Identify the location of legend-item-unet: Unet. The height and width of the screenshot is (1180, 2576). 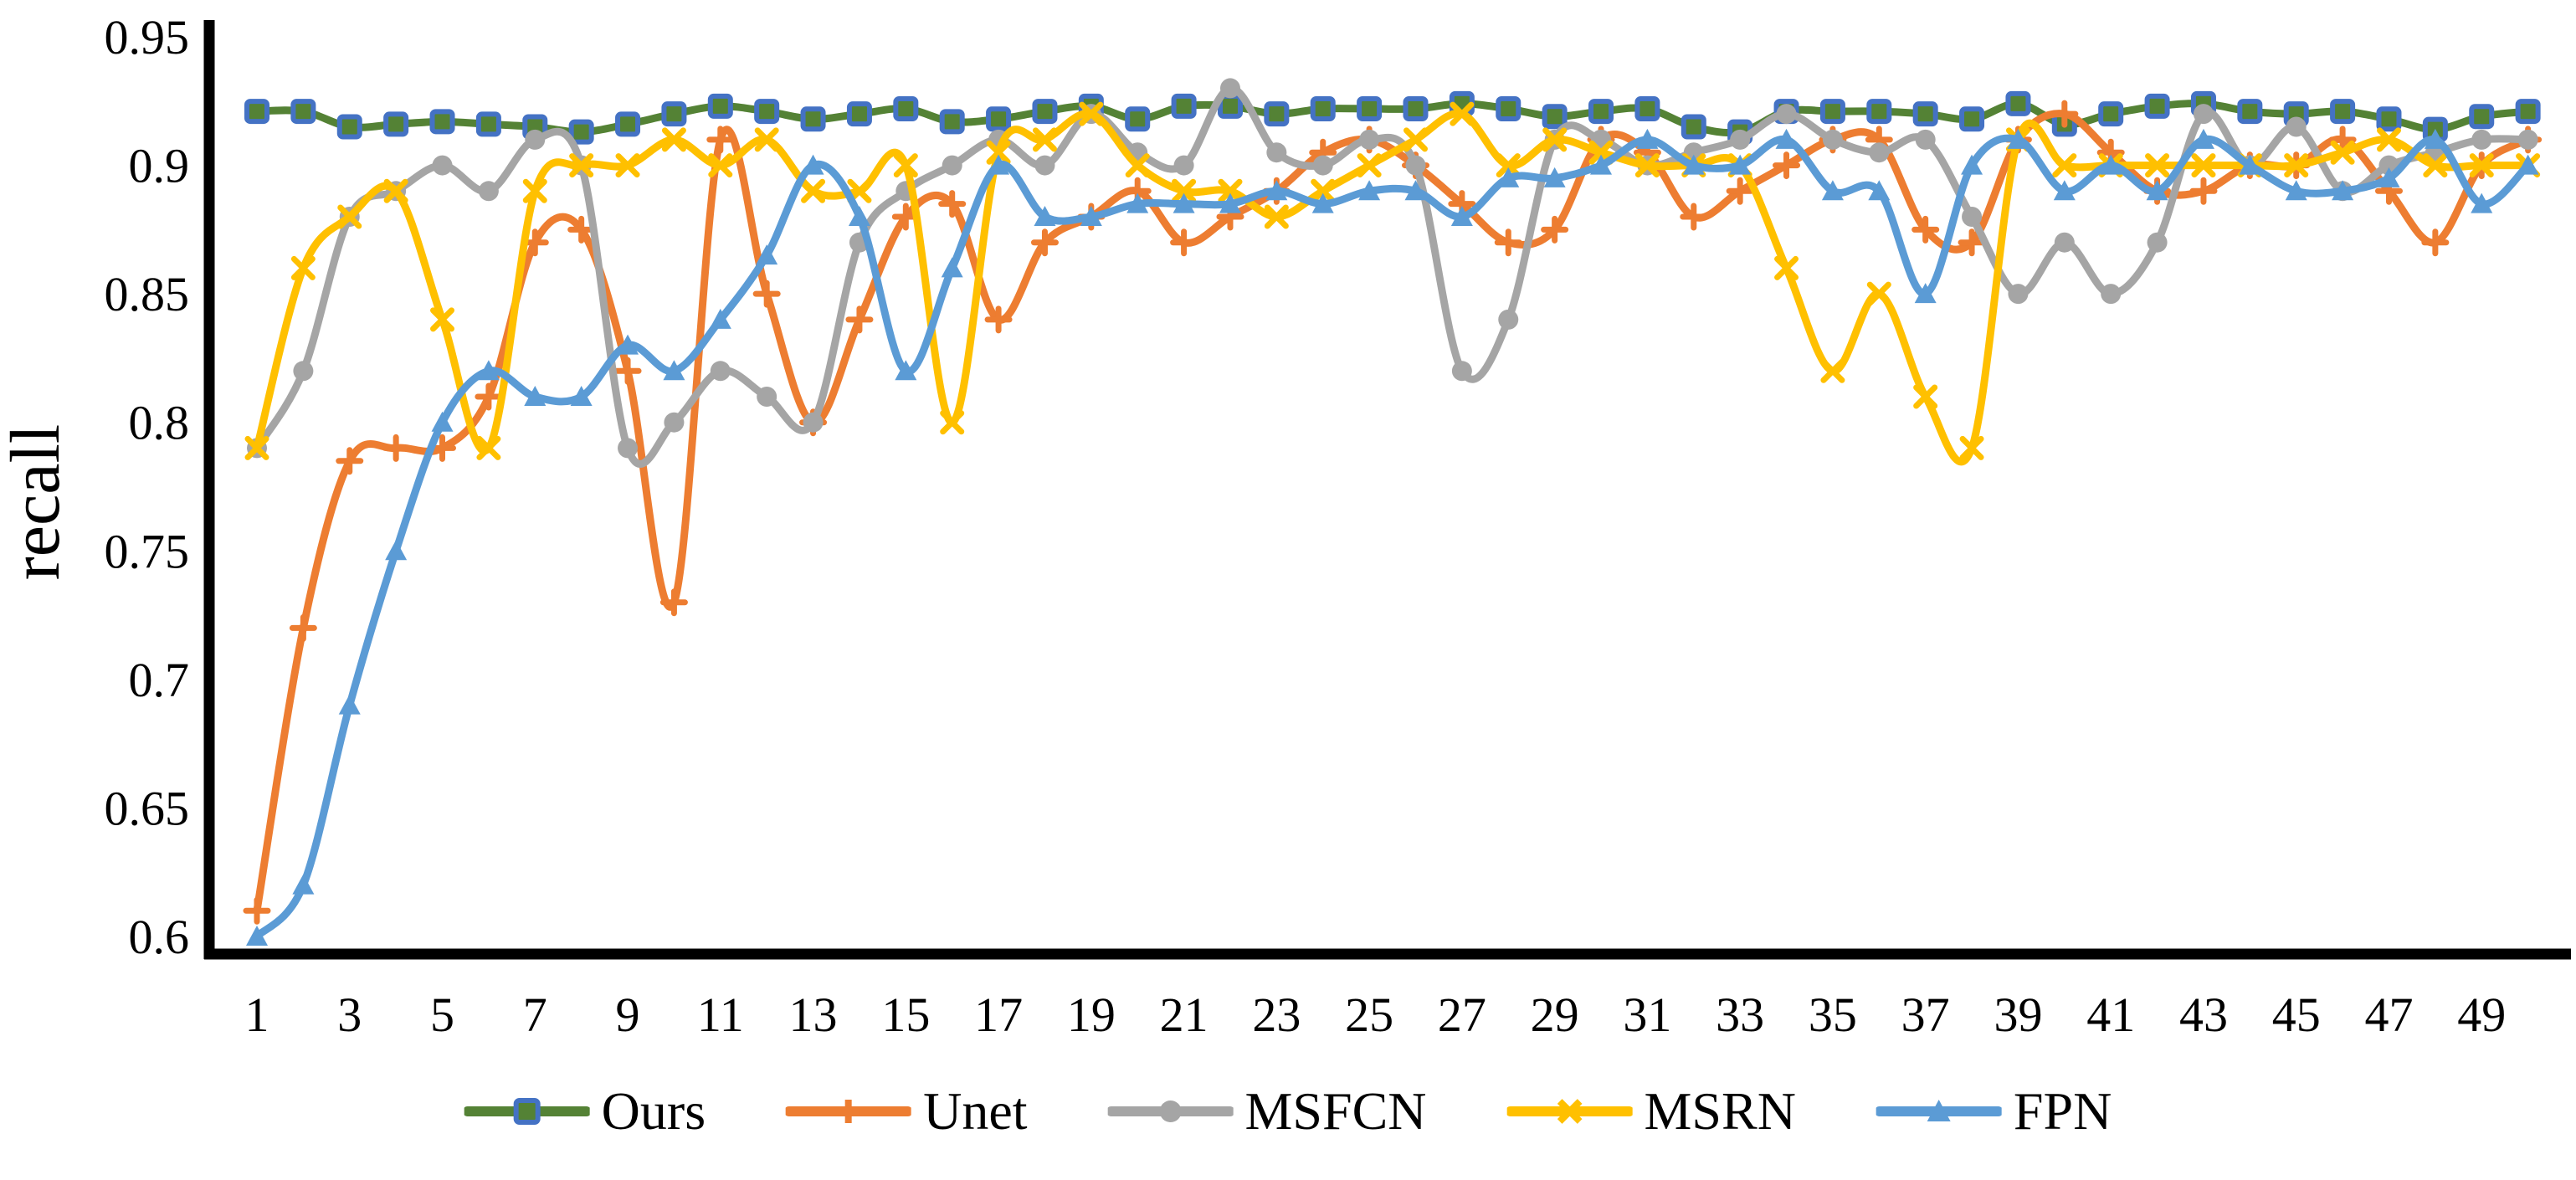
(907, 1111).